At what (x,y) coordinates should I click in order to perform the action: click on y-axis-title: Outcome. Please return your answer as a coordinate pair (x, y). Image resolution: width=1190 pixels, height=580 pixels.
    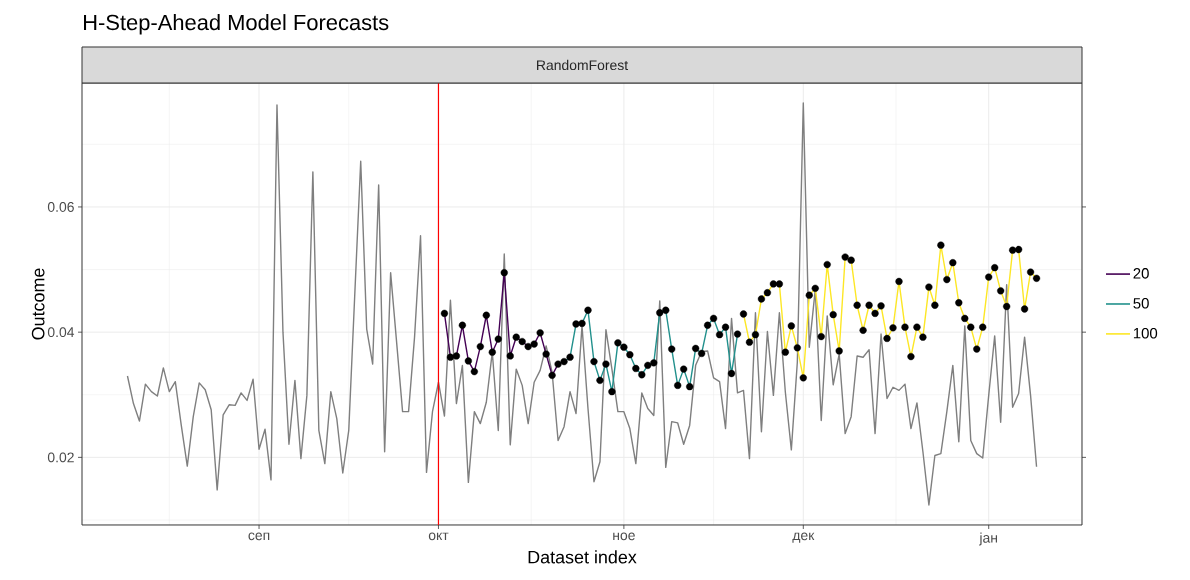
    Looking at the image, I should click on (38, 304).